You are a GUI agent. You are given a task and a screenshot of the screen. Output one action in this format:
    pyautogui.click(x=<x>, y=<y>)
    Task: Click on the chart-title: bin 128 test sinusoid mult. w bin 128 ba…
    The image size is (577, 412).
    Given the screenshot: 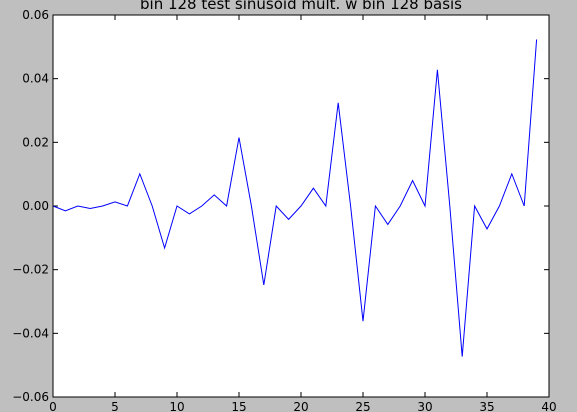 What is the action you would take?
    pyautogui.click(x=301, y=6)
    